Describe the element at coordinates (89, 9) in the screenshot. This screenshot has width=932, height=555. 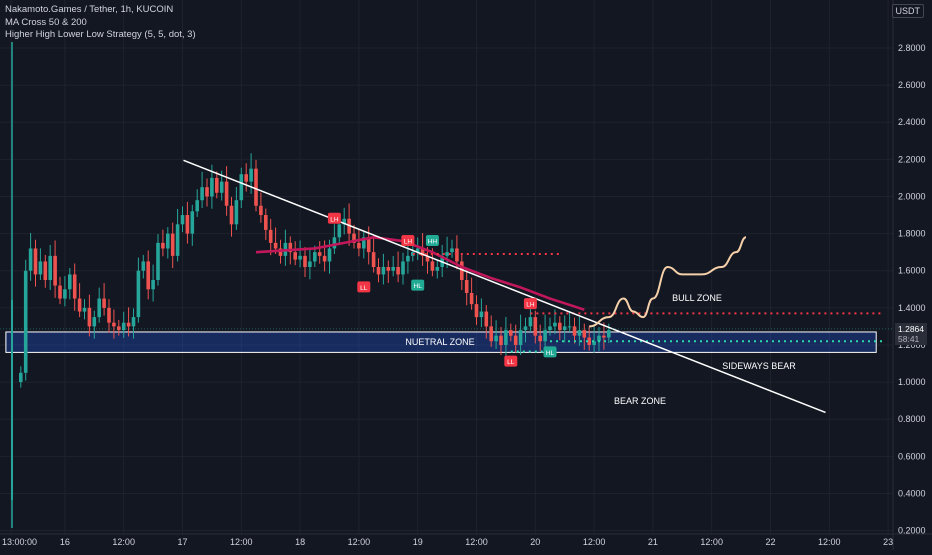
I see `symbol-title: Nakamoto.Games / Tether, 1h, KUCOIN` at that location.